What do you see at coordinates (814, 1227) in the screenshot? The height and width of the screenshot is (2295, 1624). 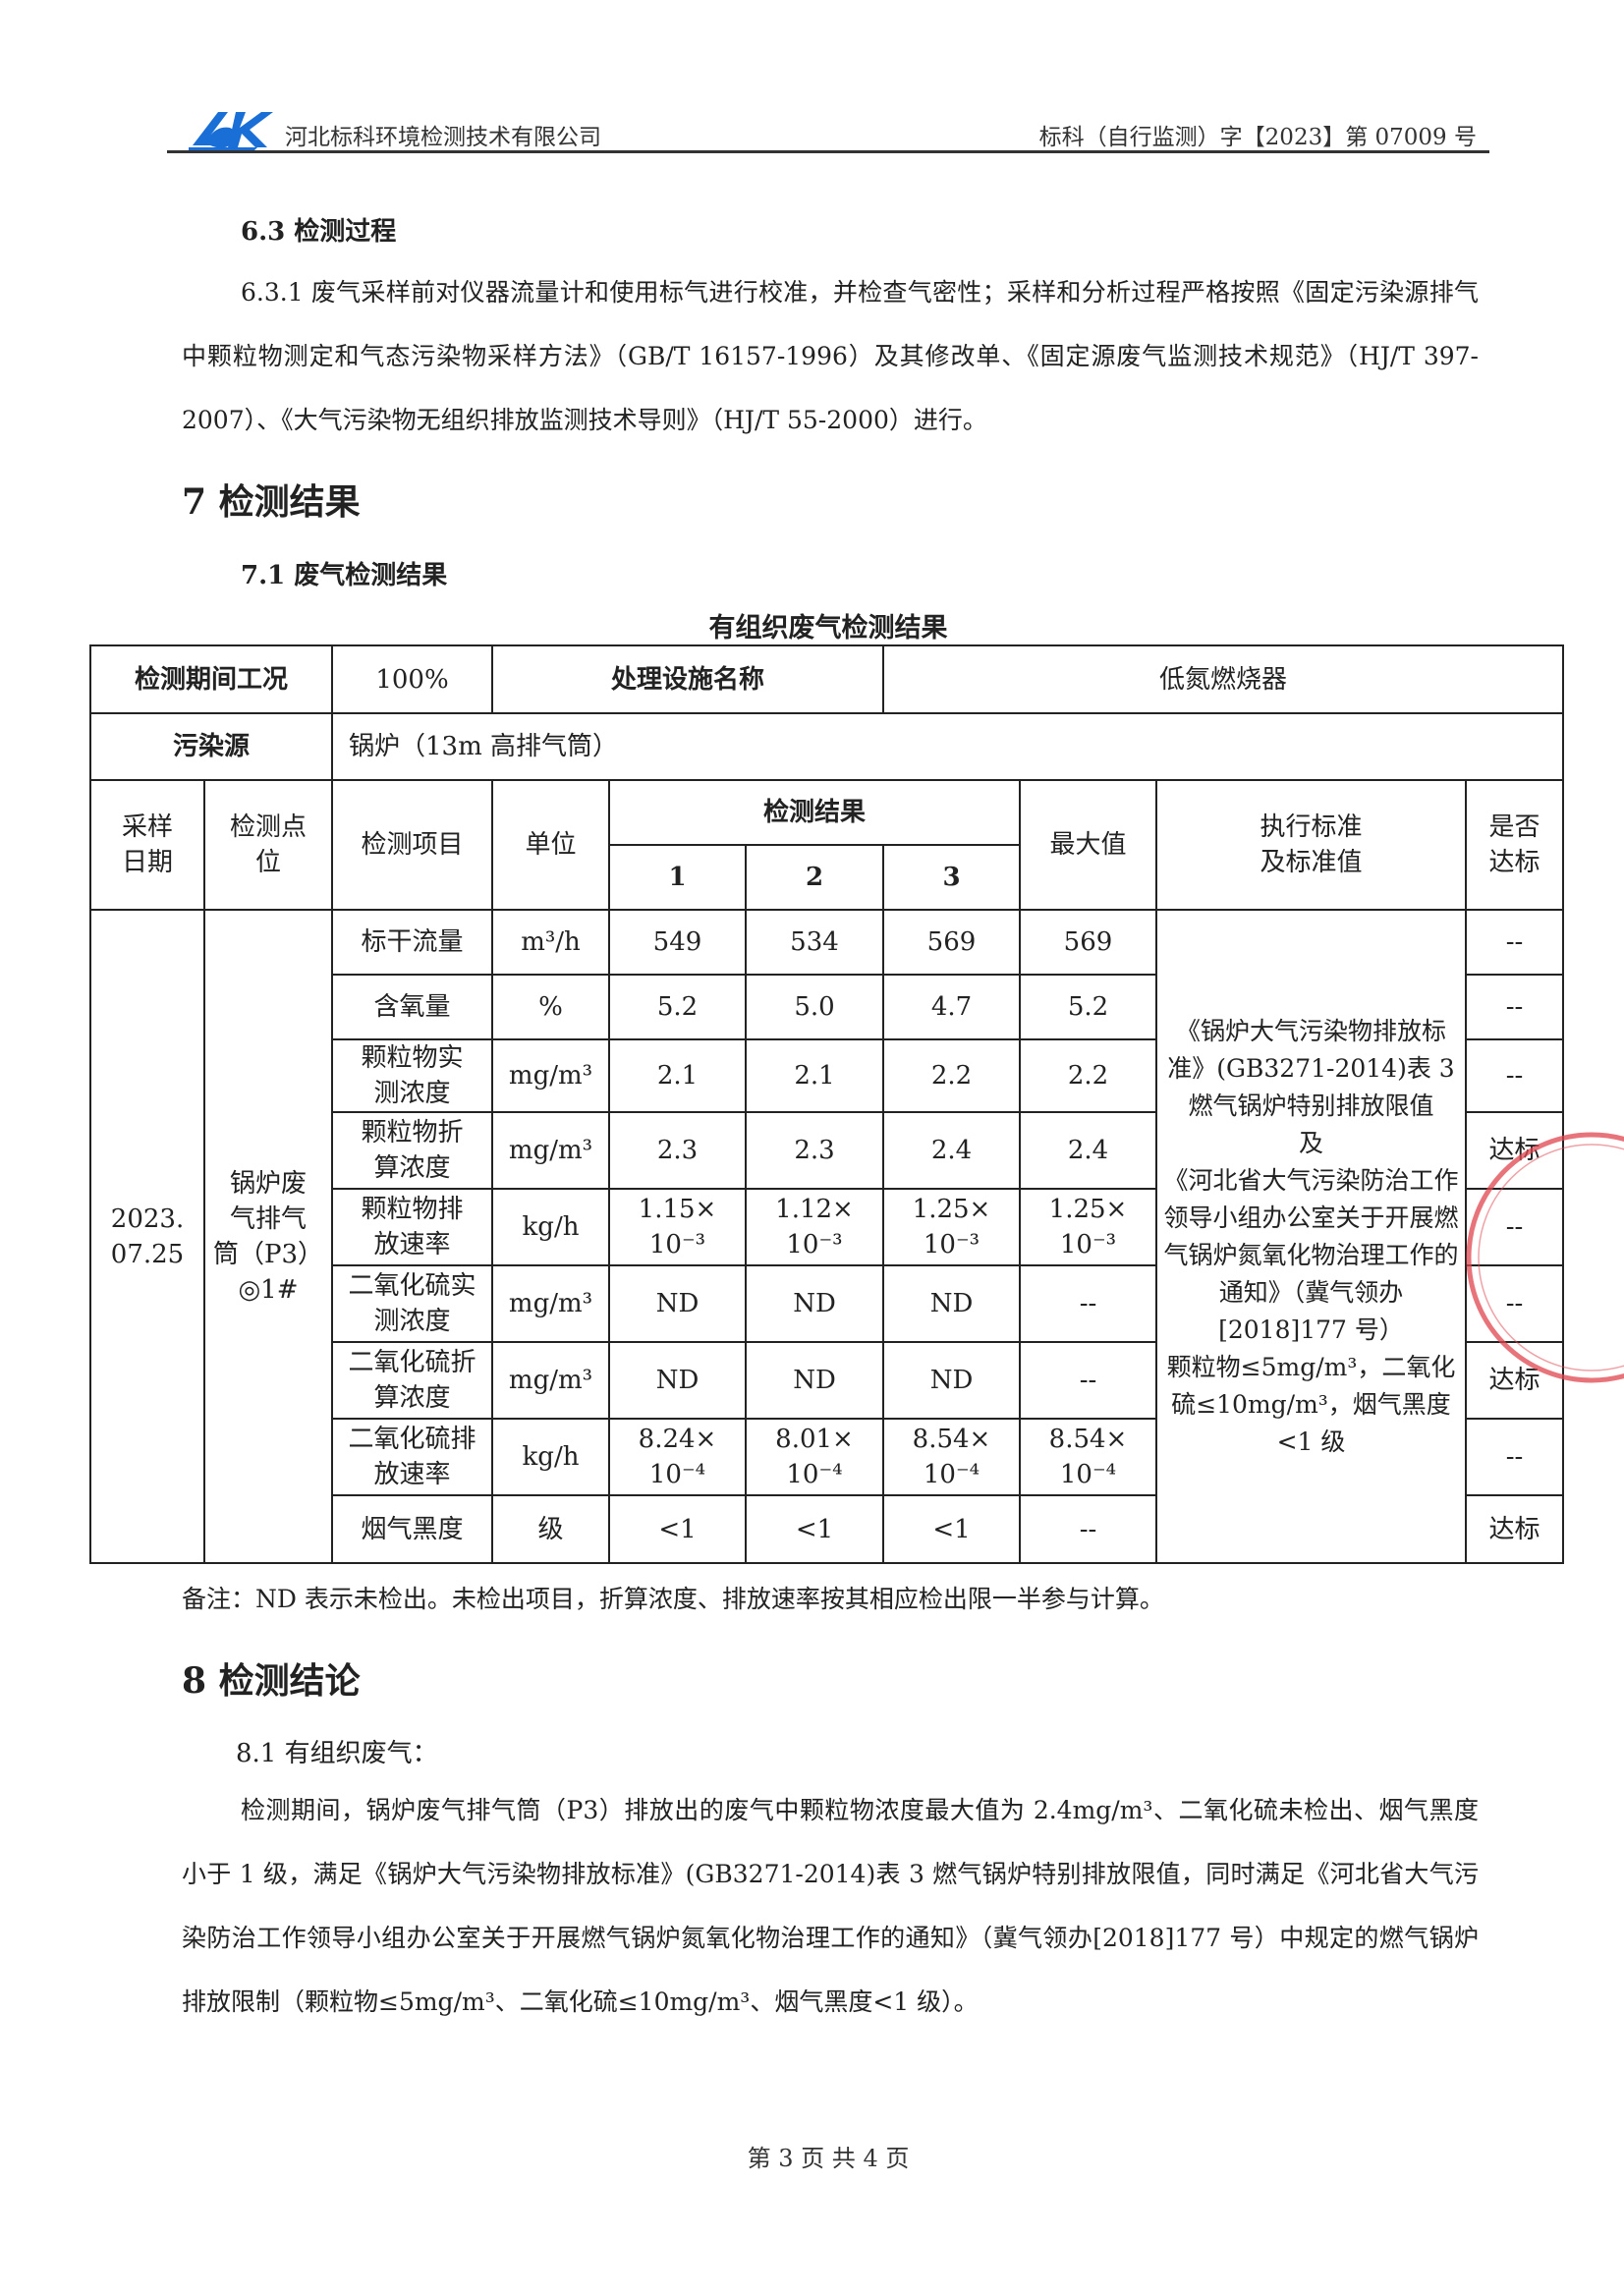 I see `cell-v2: 1.12× 10⁻³` at bounding box center [814, 1227].